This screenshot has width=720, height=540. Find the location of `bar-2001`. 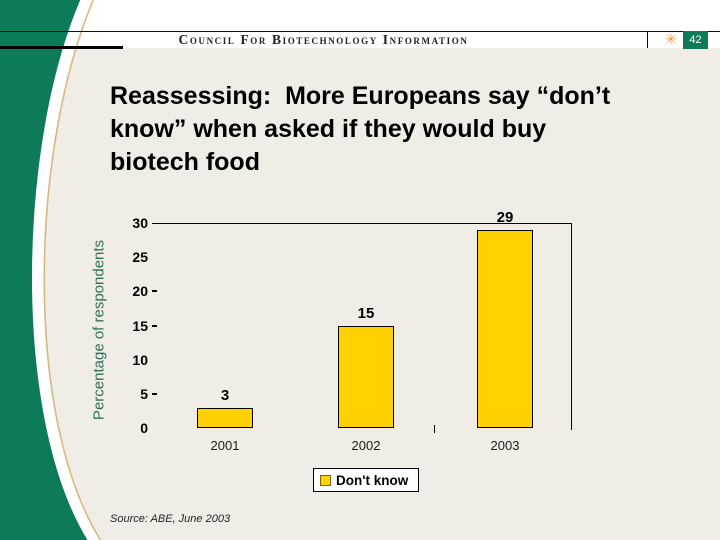

bar-2001 is located at coordinates (225, 417).